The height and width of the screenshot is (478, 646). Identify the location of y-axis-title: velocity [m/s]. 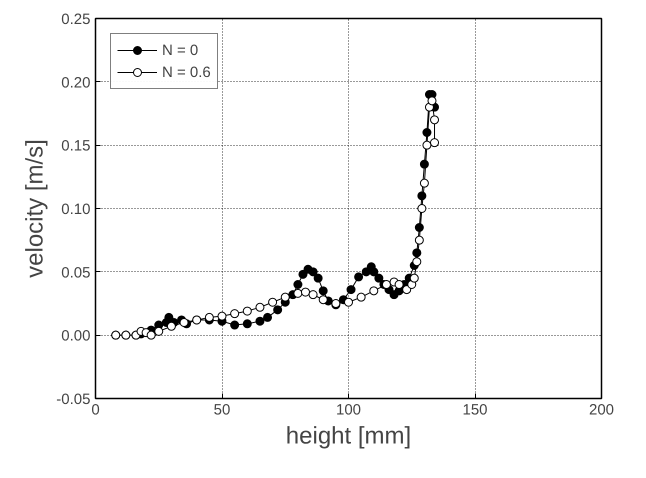
(34, 208).